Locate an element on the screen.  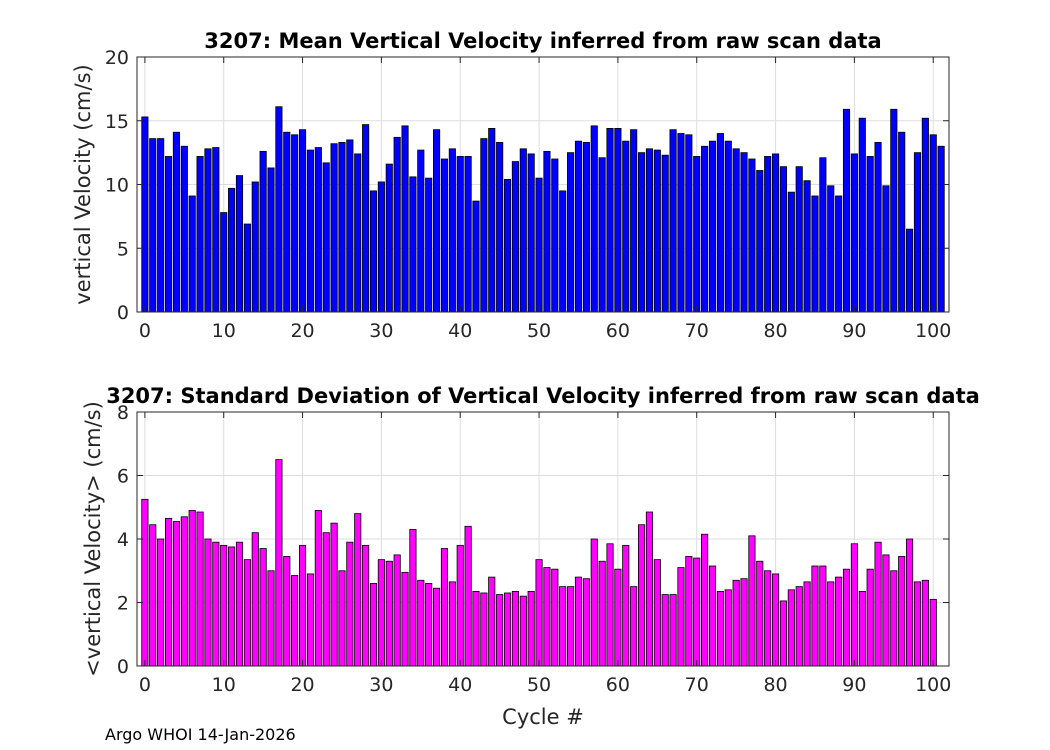
x-tick-label: 10 is located at coordinates (224, 685).